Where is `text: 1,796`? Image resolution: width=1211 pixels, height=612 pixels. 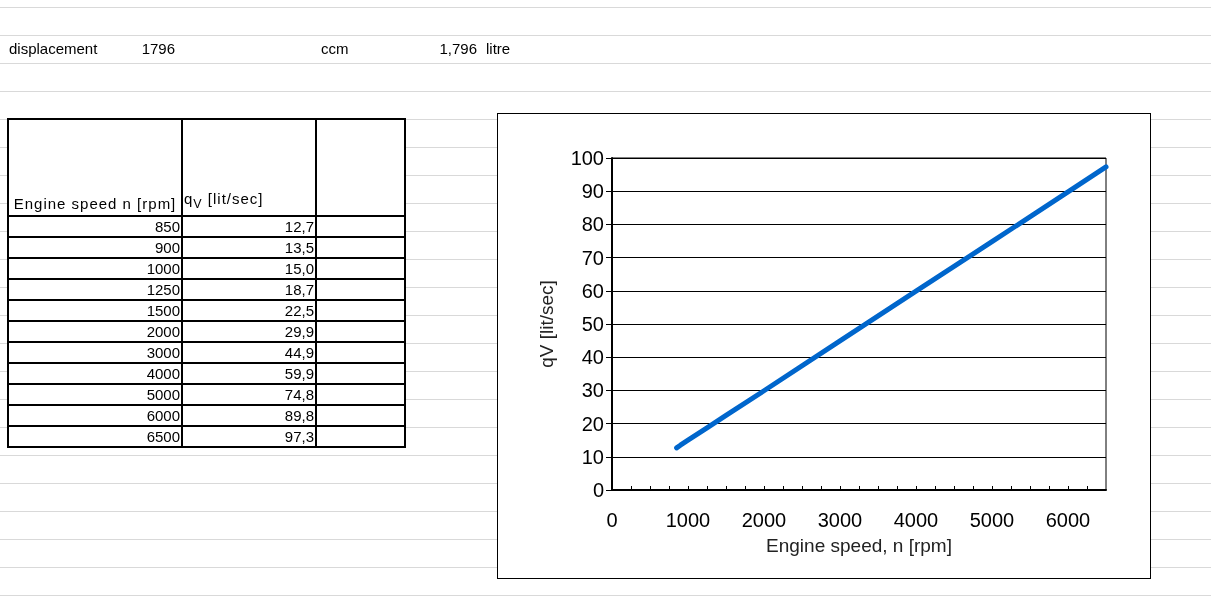 text: 1,796 is located at coordinates (458, 48).